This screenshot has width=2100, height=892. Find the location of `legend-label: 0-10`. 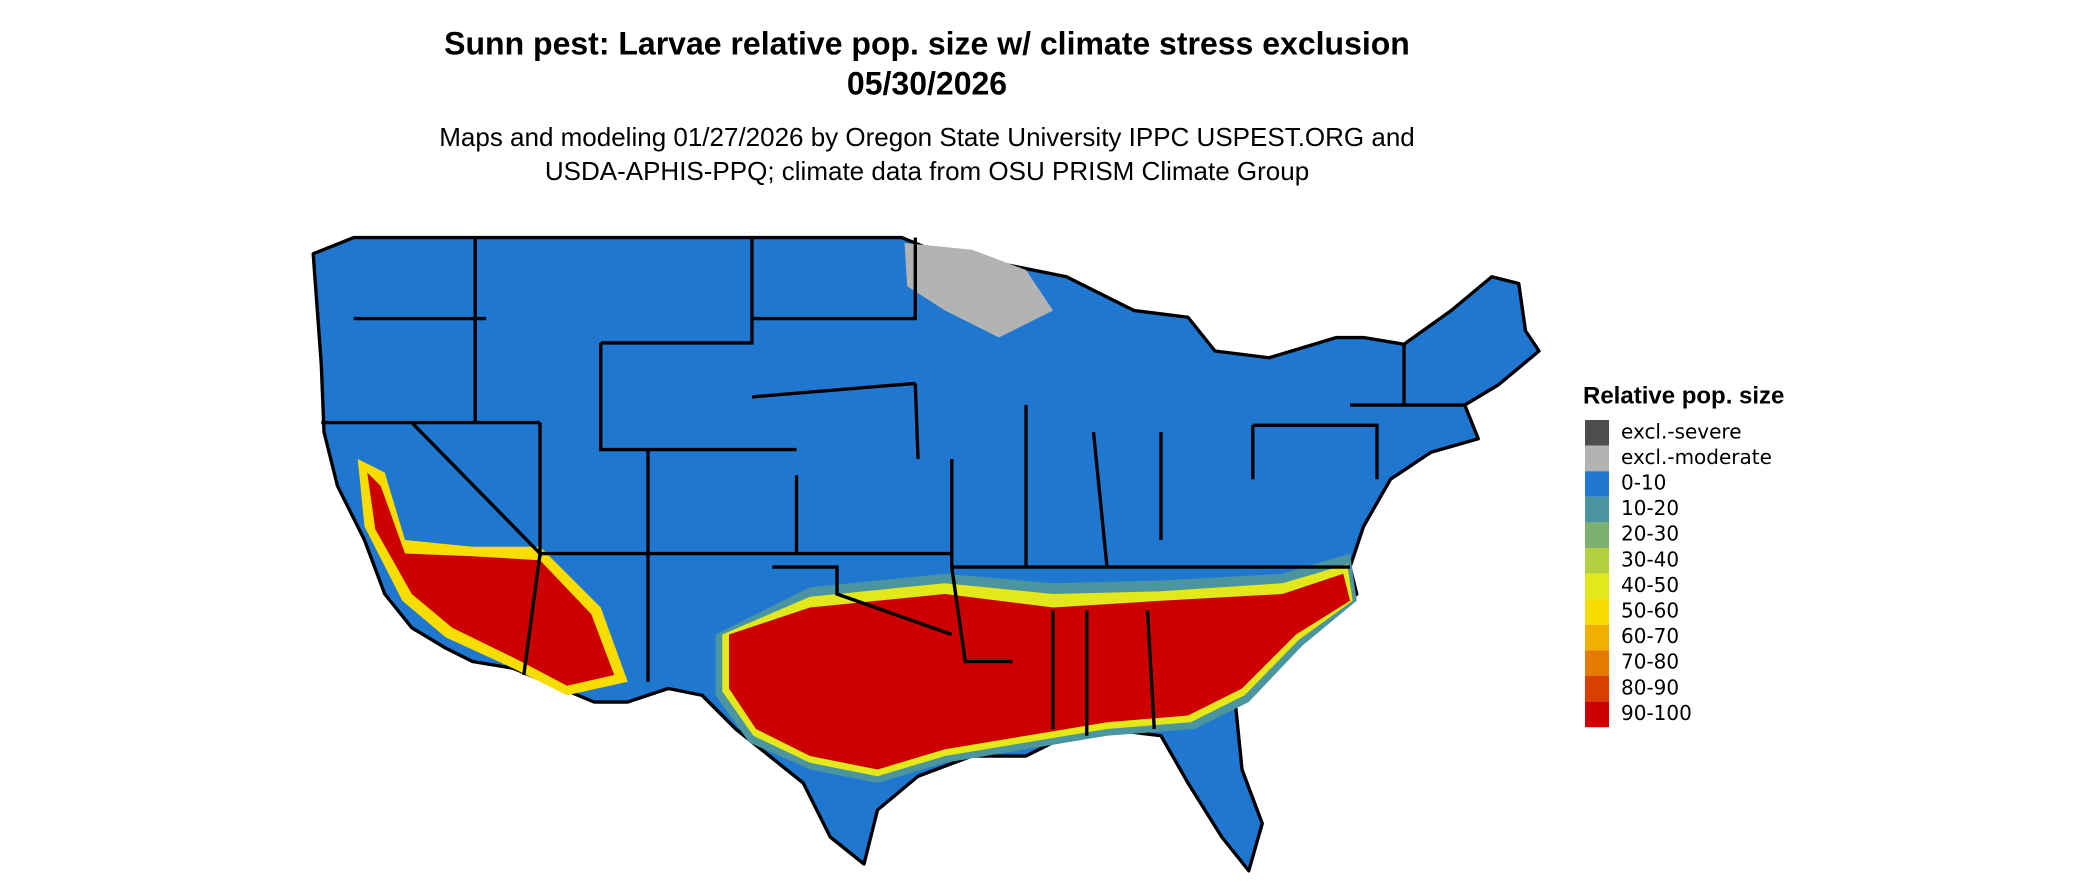

legend-label: 0-10 is located at coordinates (1643, 483).